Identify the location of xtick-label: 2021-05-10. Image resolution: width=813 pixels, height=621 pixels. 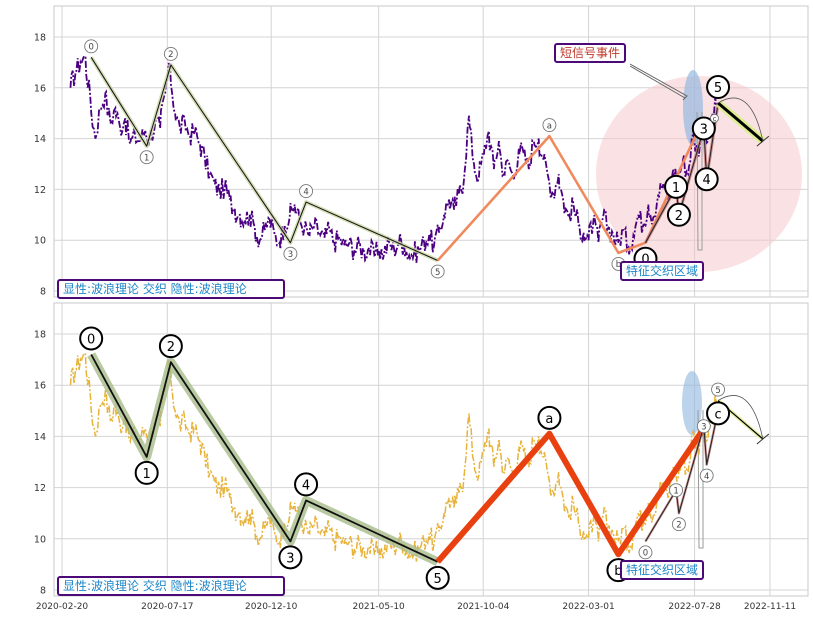
(378, 607).